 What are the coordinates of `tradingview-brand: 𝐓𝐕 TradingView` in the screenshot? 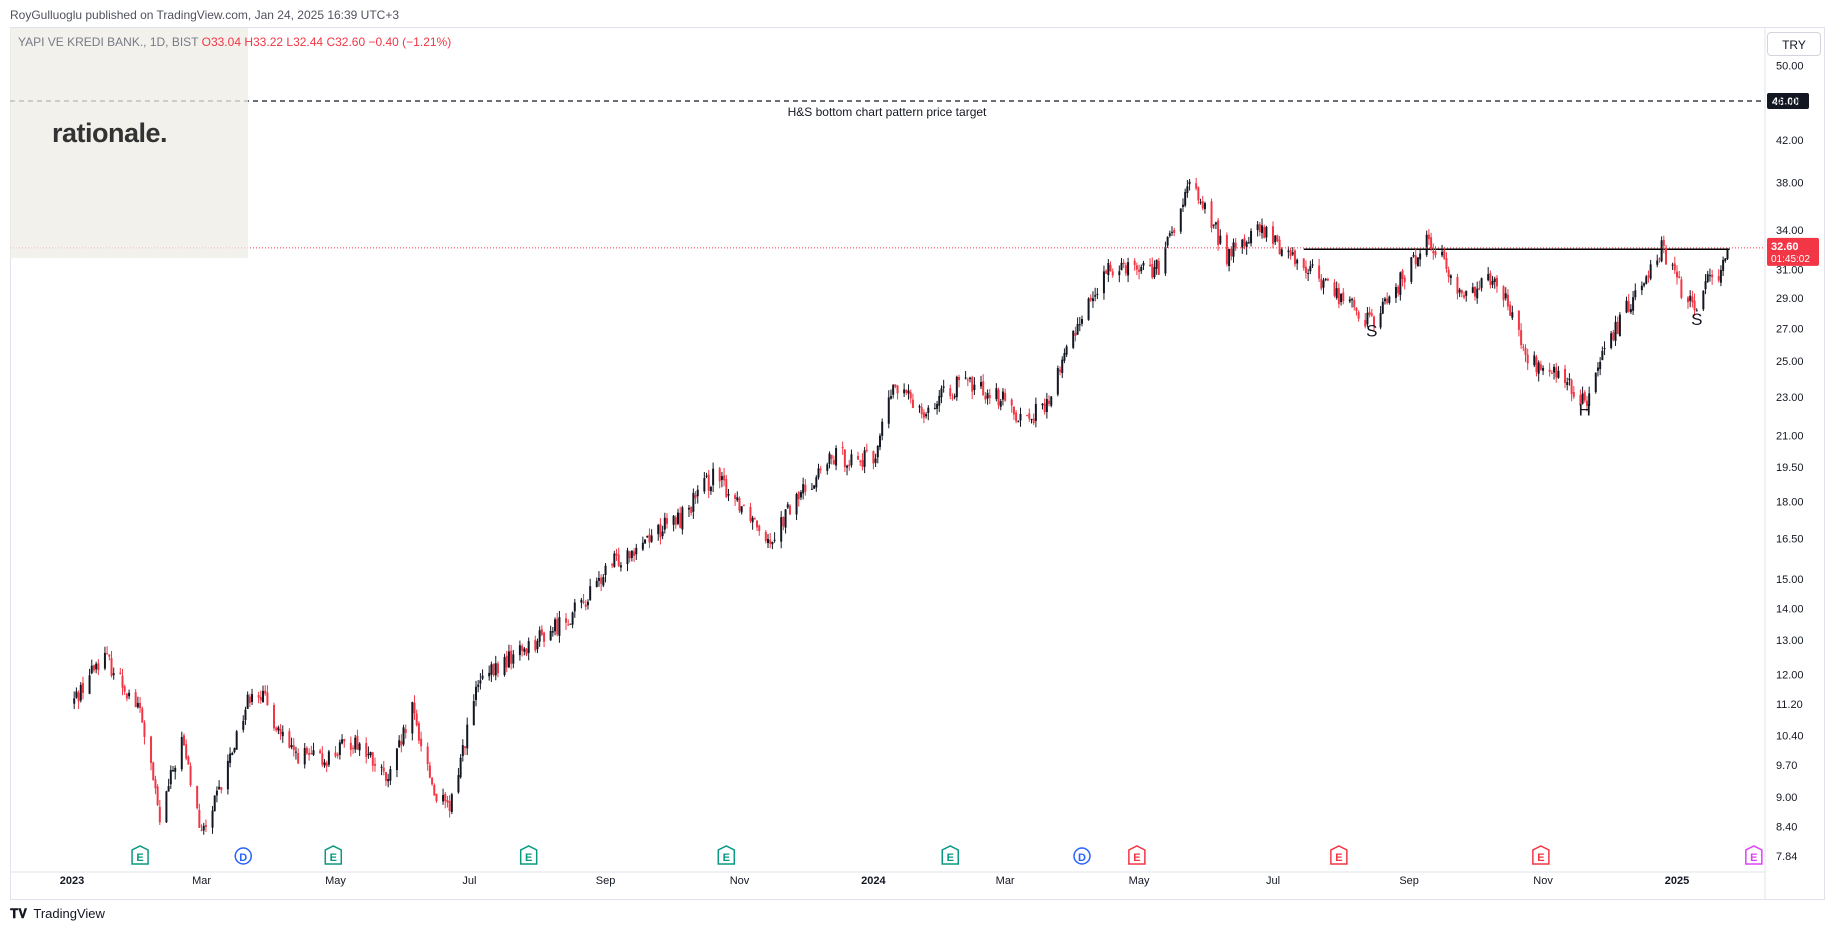 It's located at (57, 914).